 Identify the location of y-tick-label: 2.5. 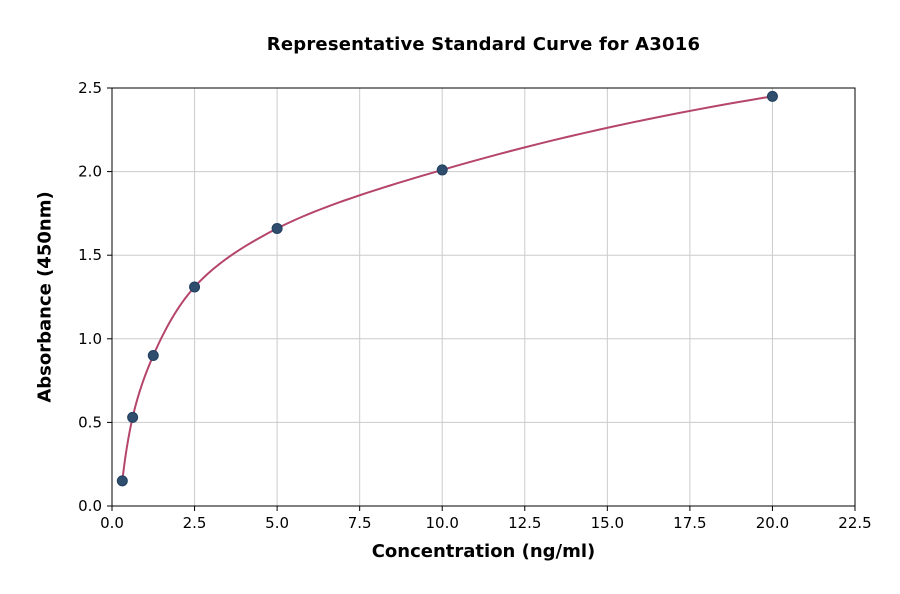
(90, 88).